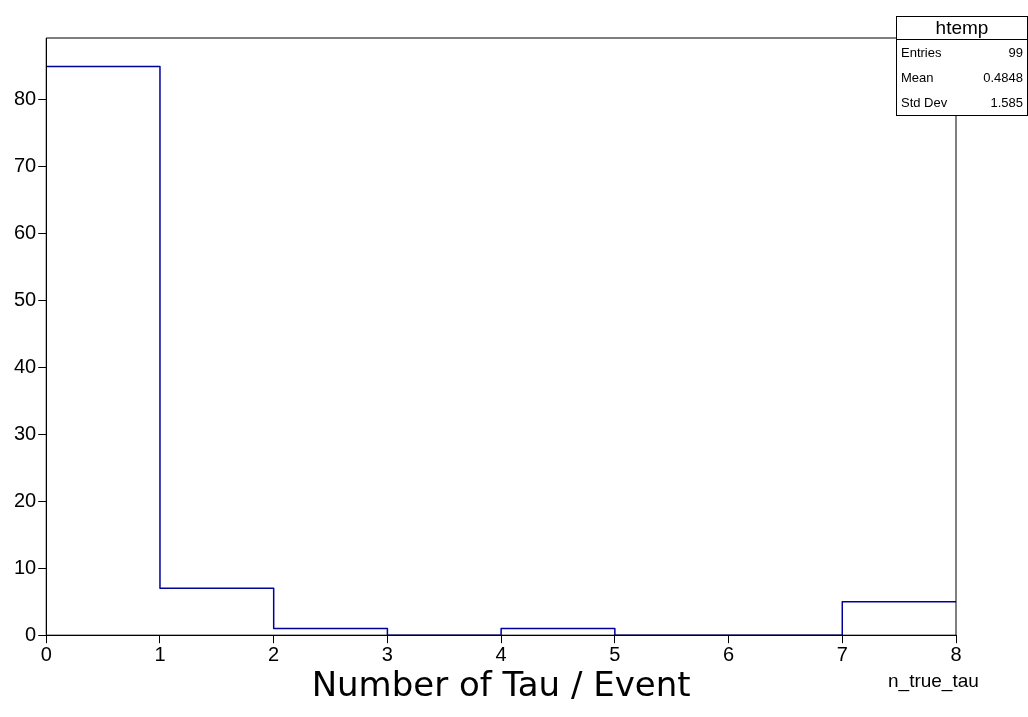 The width and height of the screenshot is (1028, 717). I want to click on text: n_true_tau, so click(933, 681).